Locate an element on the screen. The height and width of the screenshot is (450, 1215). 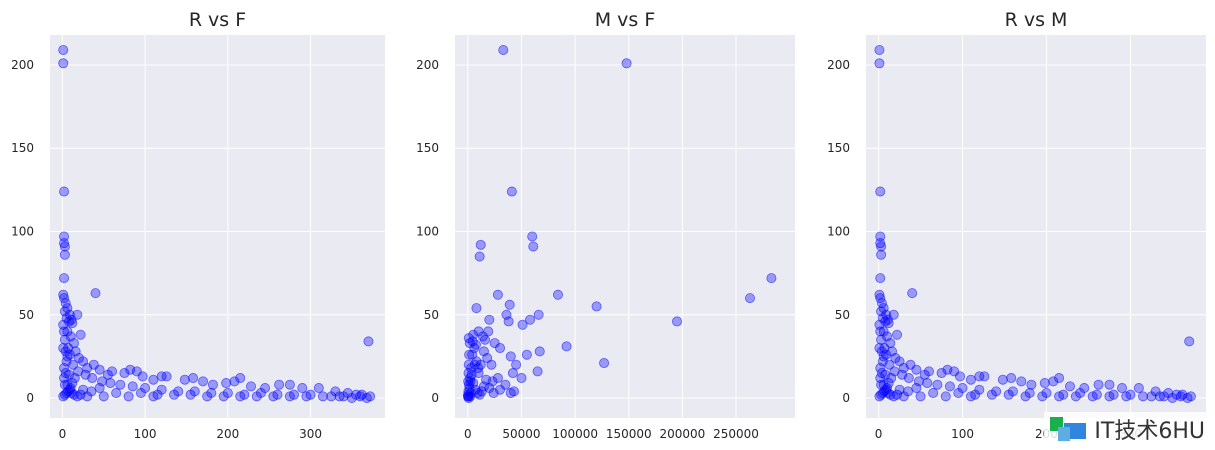
y-tick-label: 150 is located at coordinates (838, 148).